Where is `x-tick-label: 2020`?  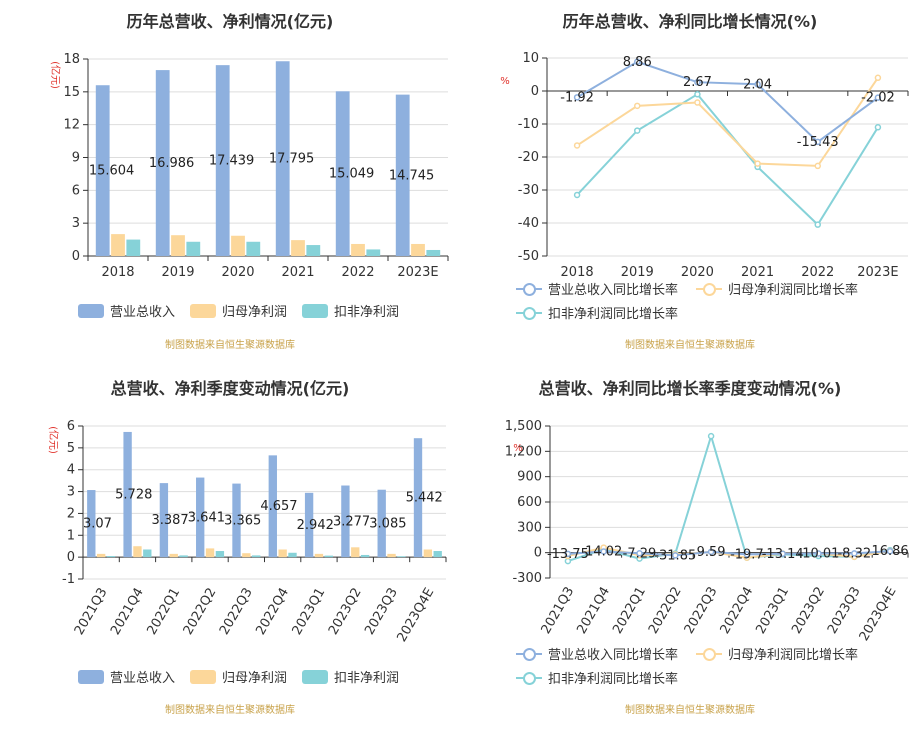
x-tick-label: 2020 is located at coordinates (237, 272).